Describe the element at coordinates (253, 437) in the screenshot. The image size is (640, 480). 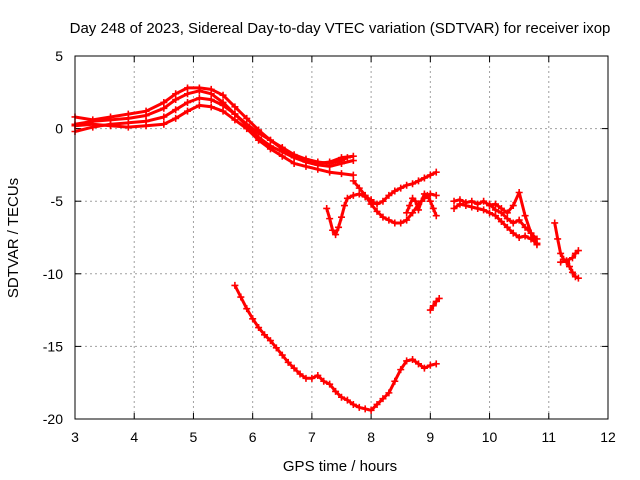
I see `x-tick-label: 6` at that location.